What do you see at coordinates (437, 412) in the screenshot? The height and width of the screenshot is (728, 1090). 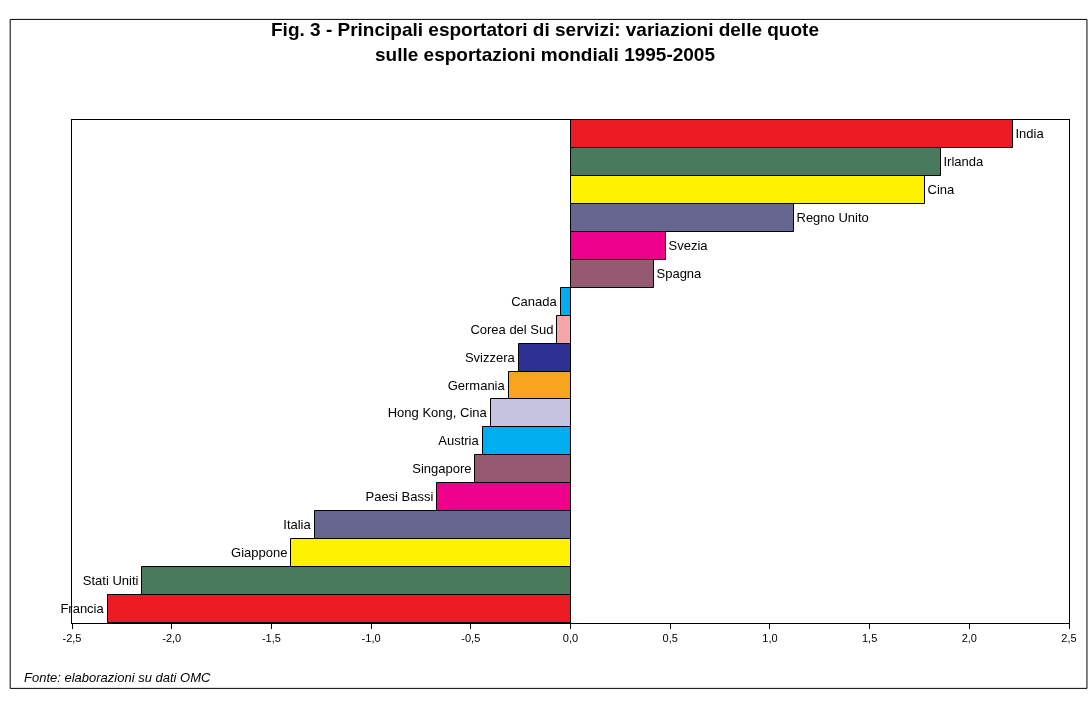 I see `y-tick-label: Hong Kong, Cina` at bounding box center [437, 412].